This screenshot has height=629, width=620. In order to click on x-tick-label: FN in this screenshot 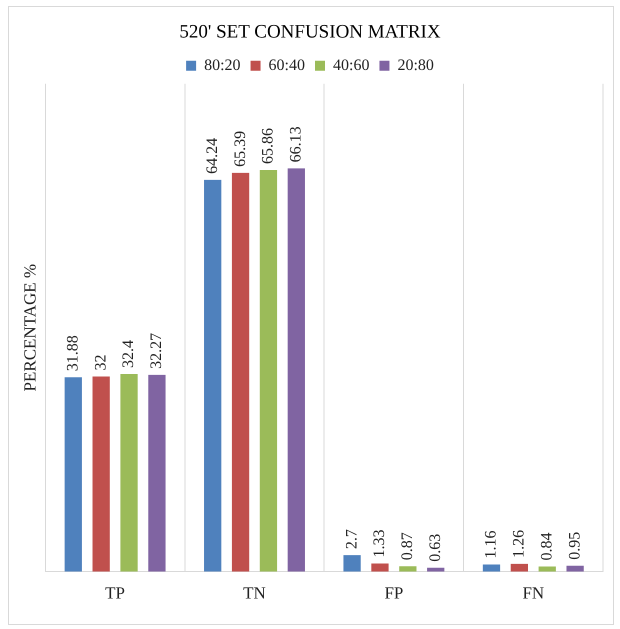, I will do `click(533, 592)`.